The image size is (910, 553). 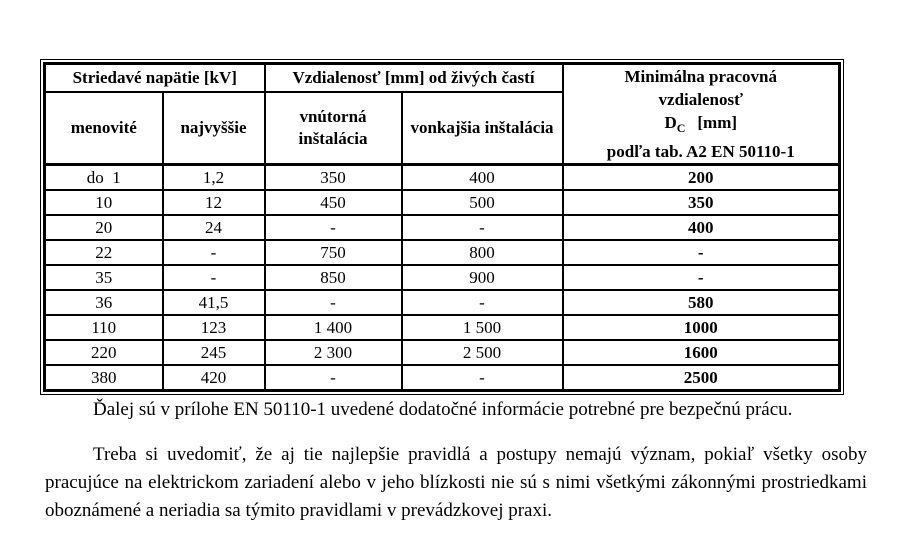 I want to click on dc-symbol: D, so click(x=670, y=122).